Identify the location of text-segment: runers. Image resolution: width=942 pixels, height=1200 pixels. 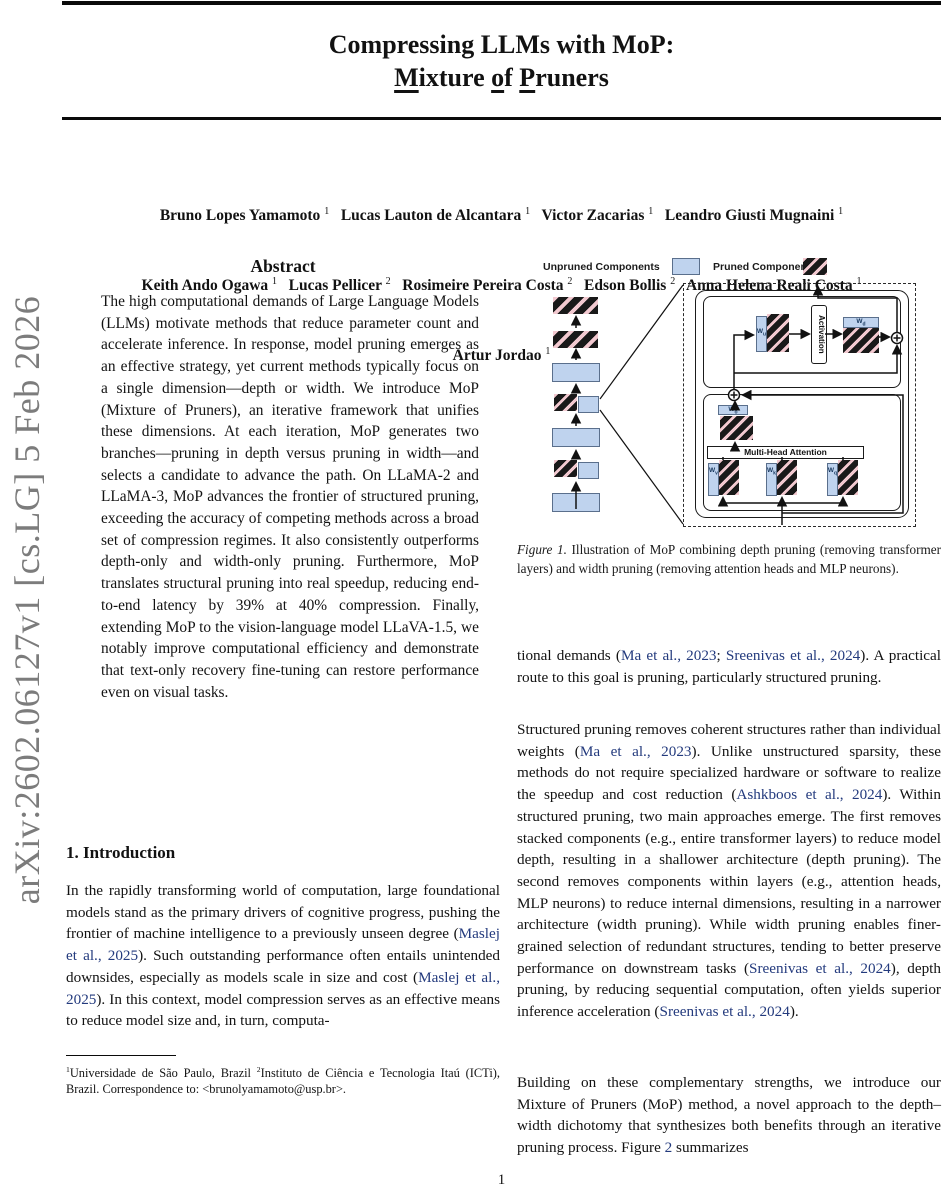
(572, 77).